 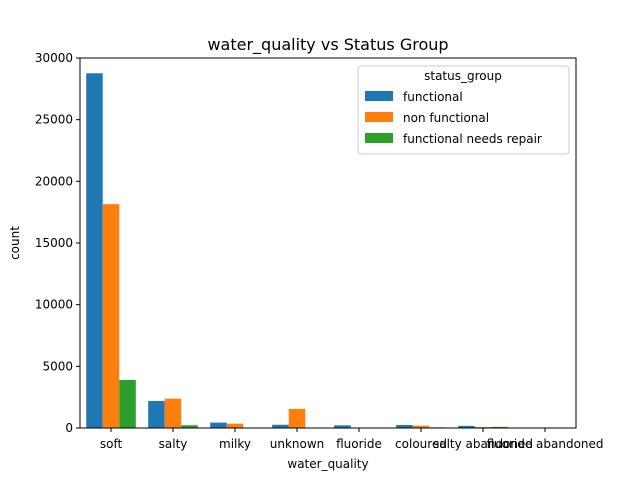 I want to click on y-axis-label: count, so click(x=15, y=243).